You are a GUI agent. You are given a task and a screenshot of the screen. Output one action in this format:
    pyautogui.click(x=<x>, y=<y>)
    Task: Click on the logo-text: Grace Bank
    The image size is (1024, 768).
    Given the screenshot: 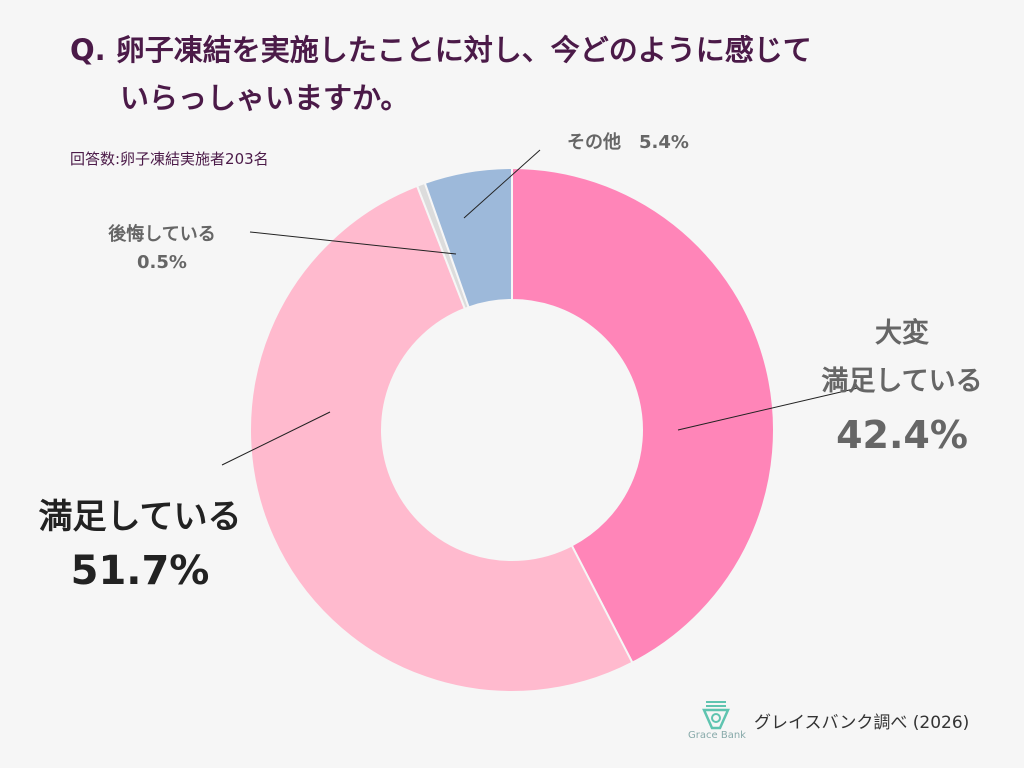 What is the action you would take?
    pyautogui.click(x=717, y=735)
    